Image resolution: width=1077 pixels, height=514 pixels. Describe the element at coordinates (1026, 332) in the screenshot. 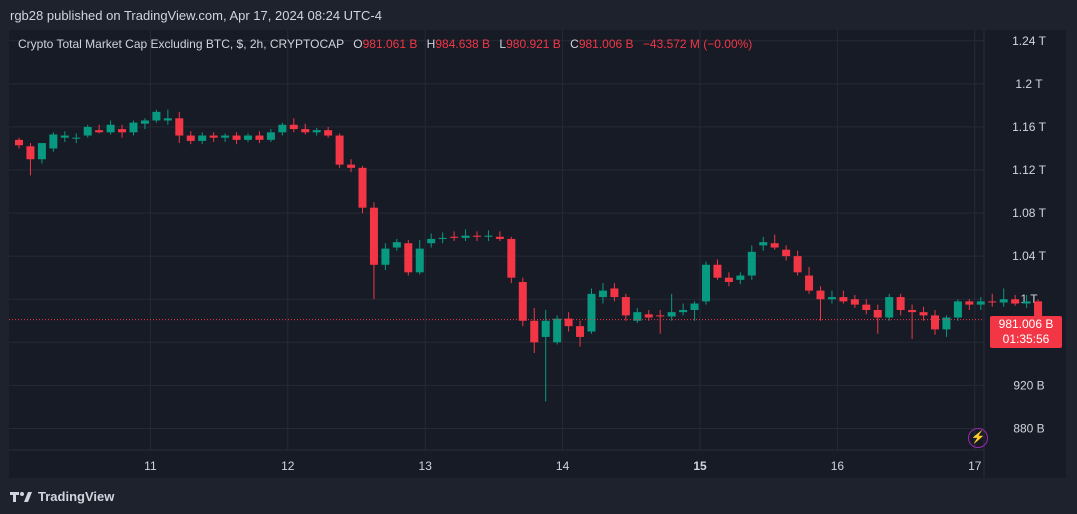

I see `last-price-tag: 981.006 B 01:35:56` at that location.